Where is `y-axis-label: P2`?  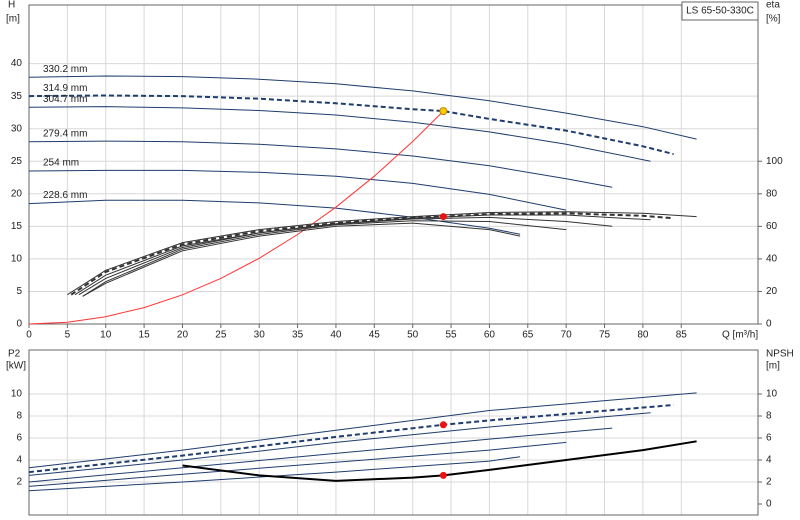
y-axis-label: P2 is located at coordinates (14, 354).